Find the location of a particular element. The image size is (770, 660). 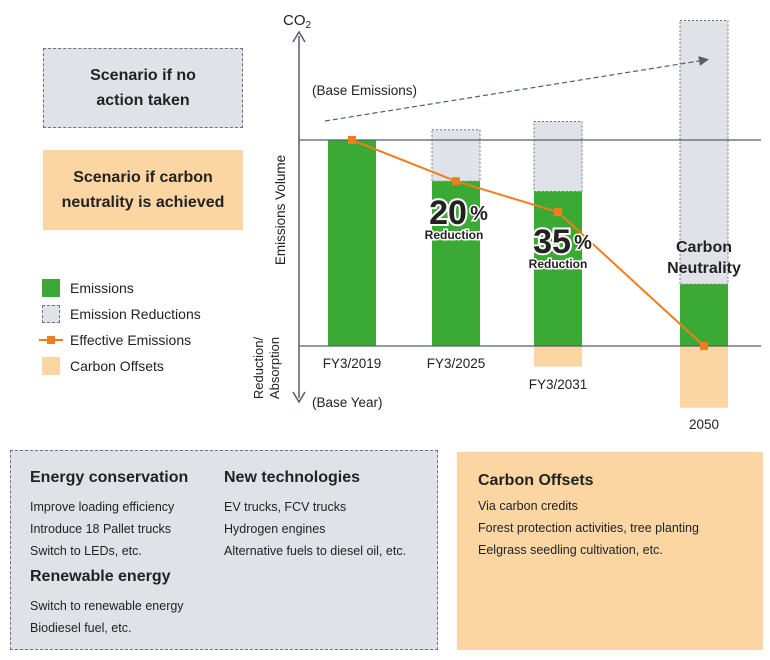

carbon-offsets-item: Eelgrass seedling cultivation, etc. is located at coordinates (570, 550).